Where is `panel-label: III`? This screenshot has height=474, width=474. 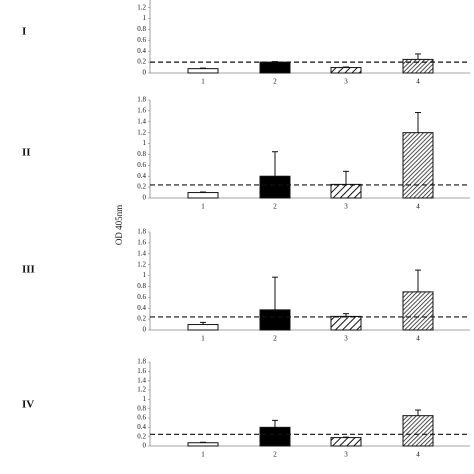 panel-label: III is located at coordinates (28, 270).